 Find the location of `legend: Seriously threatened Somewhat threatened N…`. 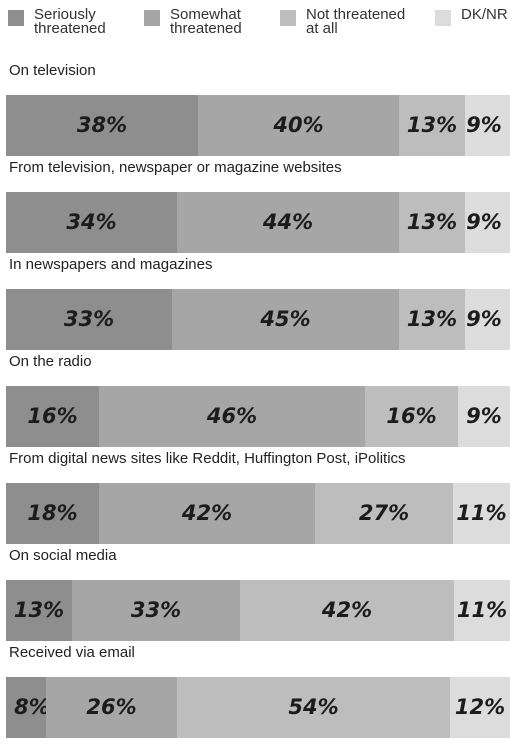

legend: Seriously threatened Somewhat threatened N… is located at coordinates (255, 24).